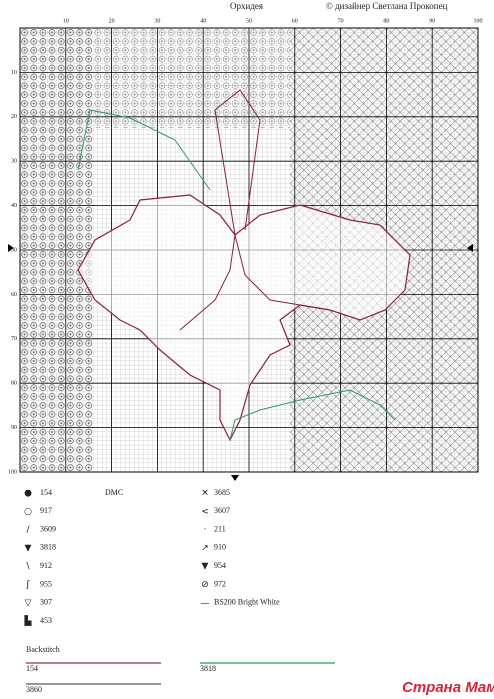 The width and height of the screenshot is (494, 699). What do you see at coordinates (14, 117) in the screenshot?
I see `left-axis-label: 20` at bounding box center [14, 117].